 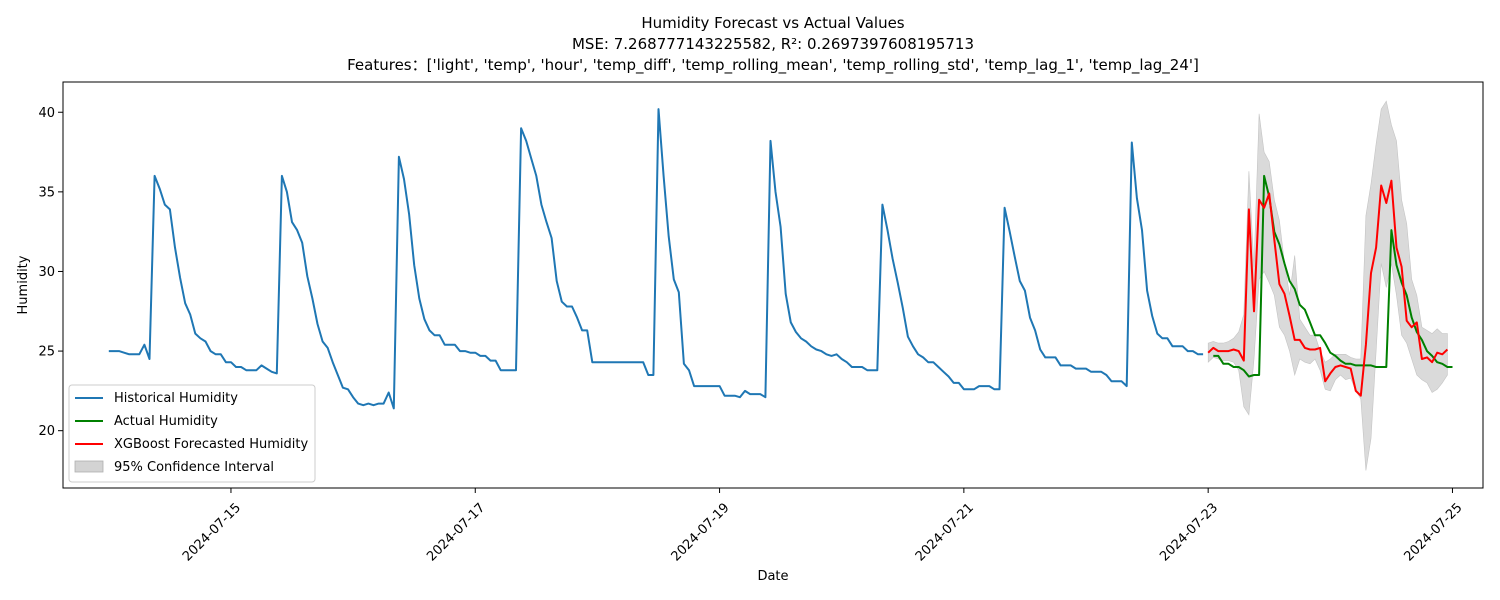 What do you see at coordinates (23, 284) in the screenshot?
I see `y-axis-label: Humidity` at bounding box center [23, 284].